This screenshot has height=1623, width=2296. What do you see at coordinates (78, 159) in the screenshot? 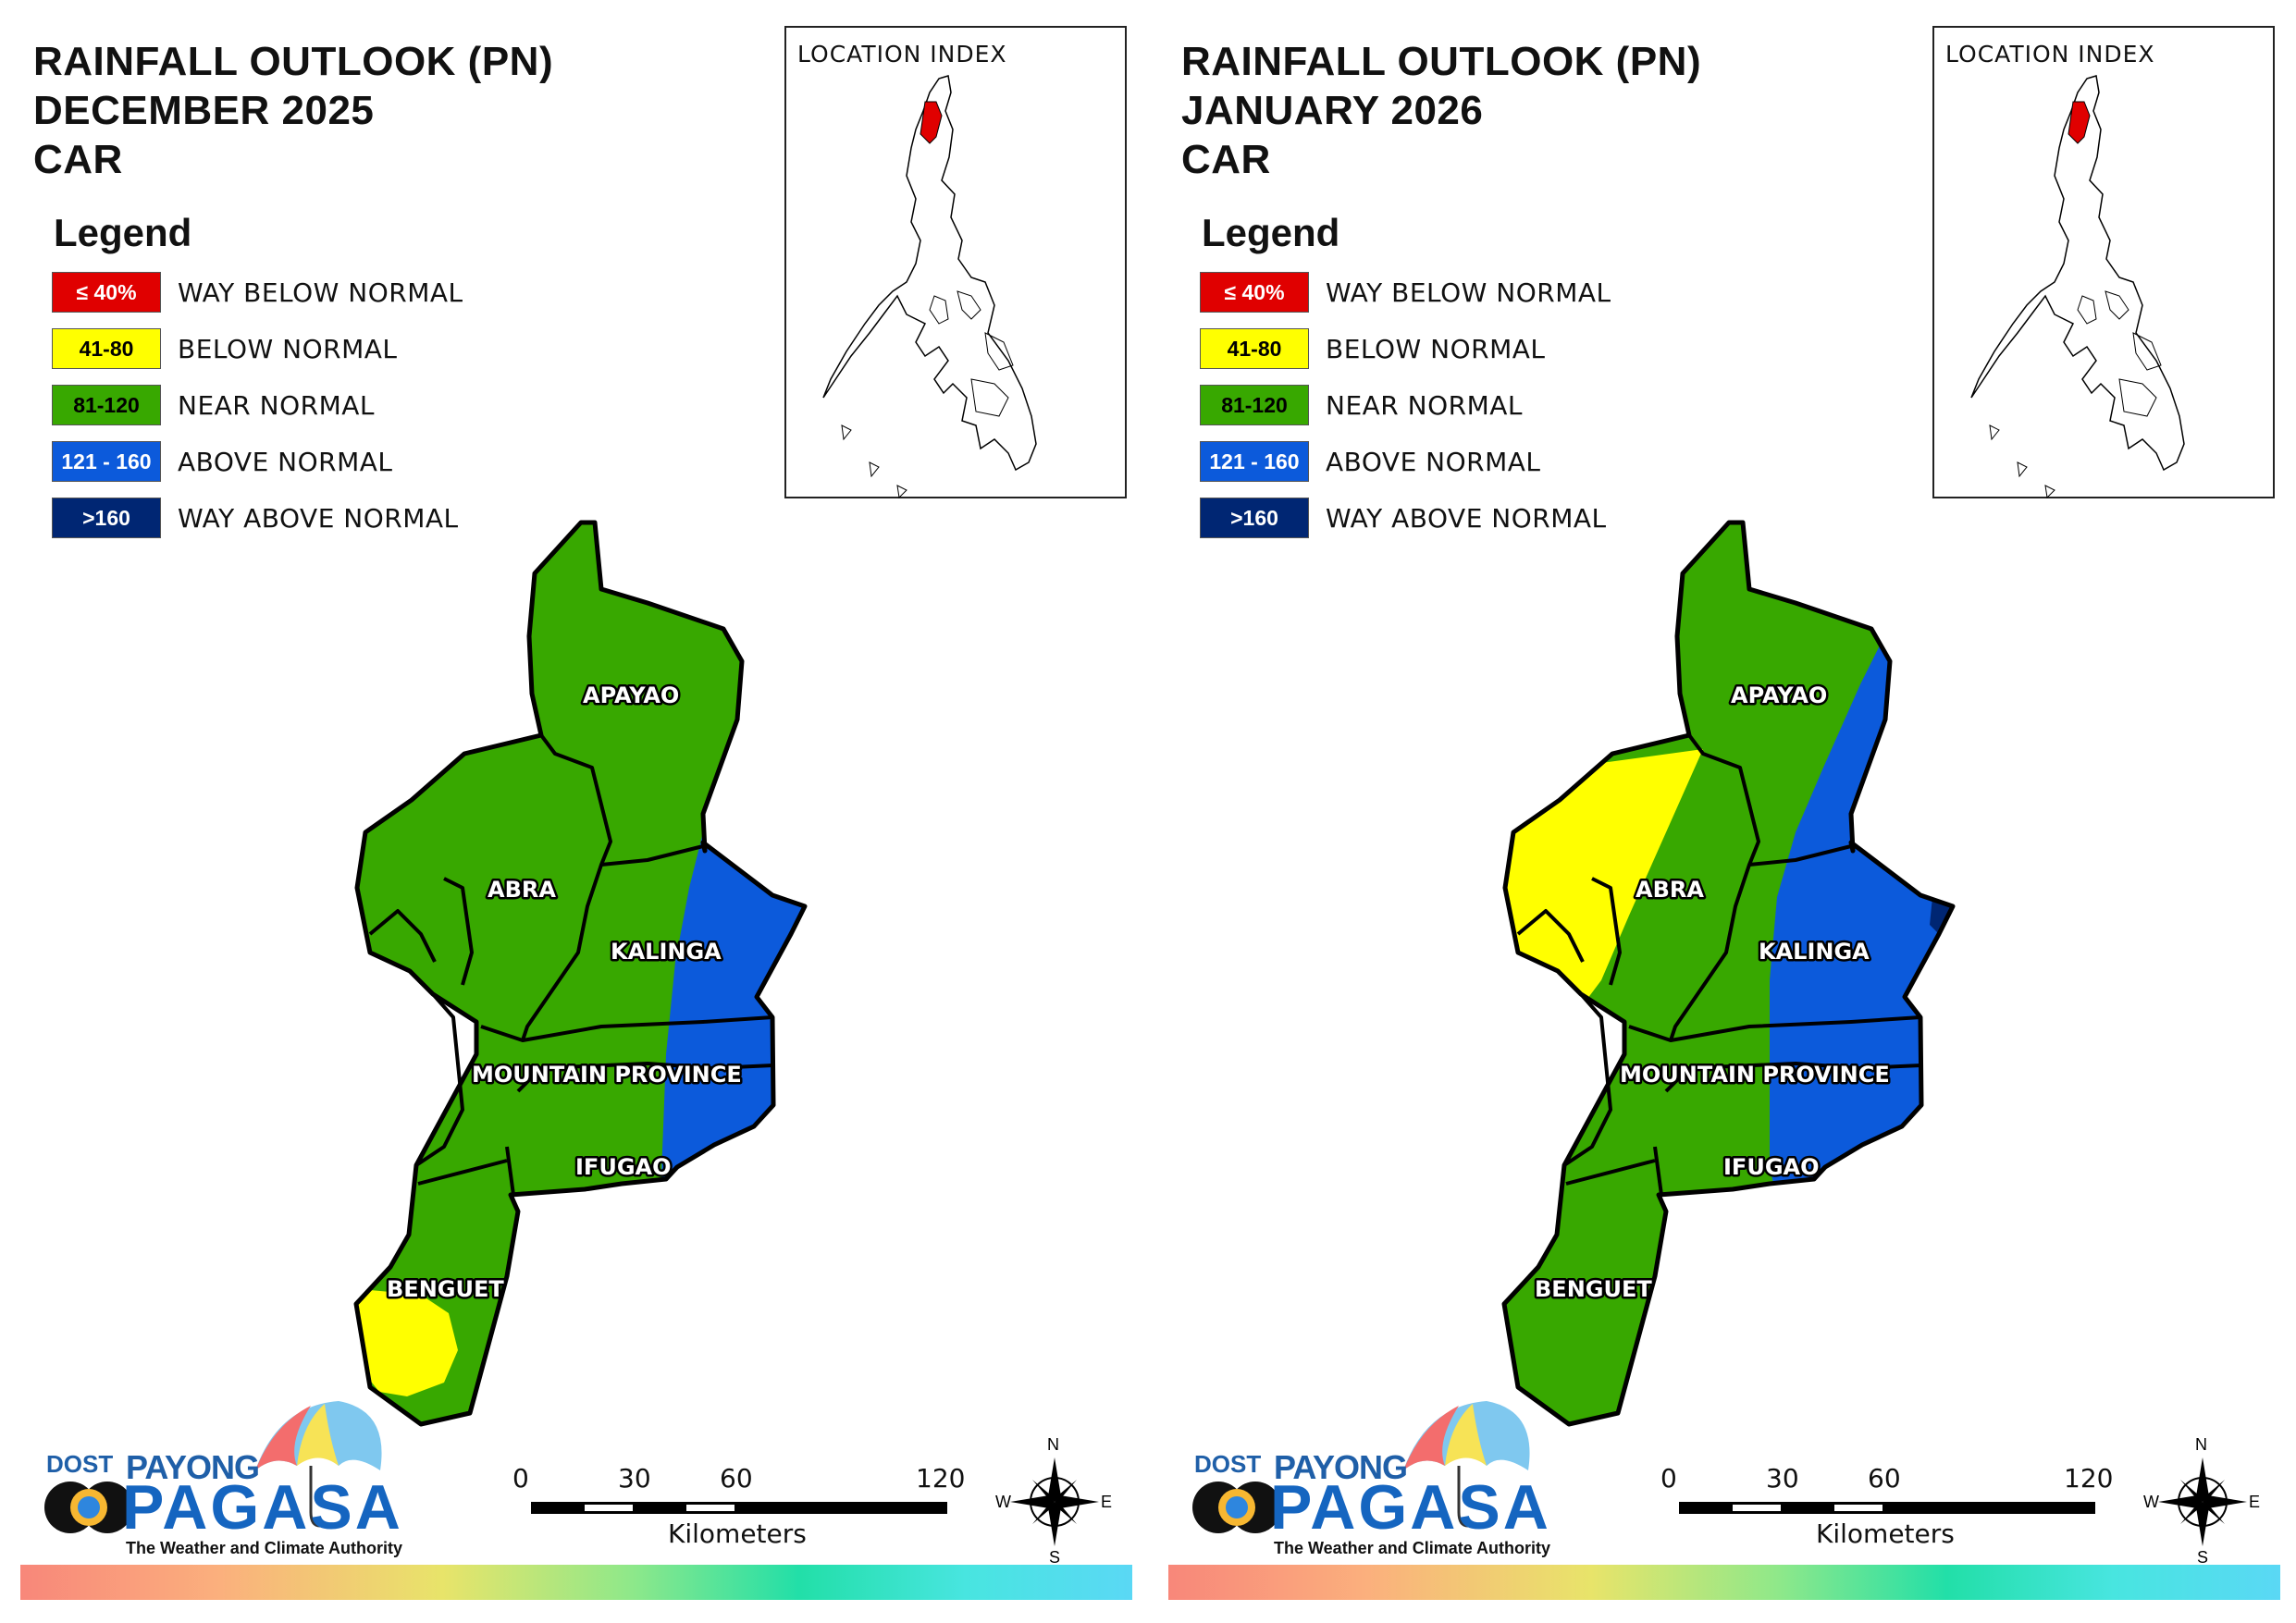
I see `title-line-3: CAR` at bounding box center [78, 159].